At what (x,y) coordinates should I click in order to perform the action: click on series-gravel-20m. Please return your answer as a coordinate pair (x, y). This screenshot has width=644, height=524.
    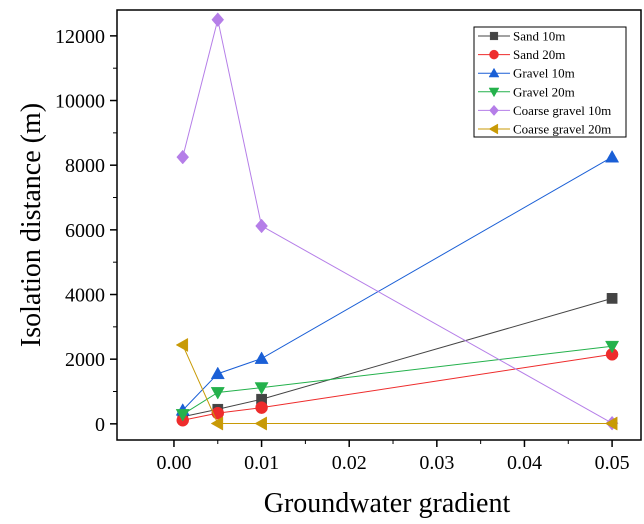
    Looking at the image, I should click on (397, 381).